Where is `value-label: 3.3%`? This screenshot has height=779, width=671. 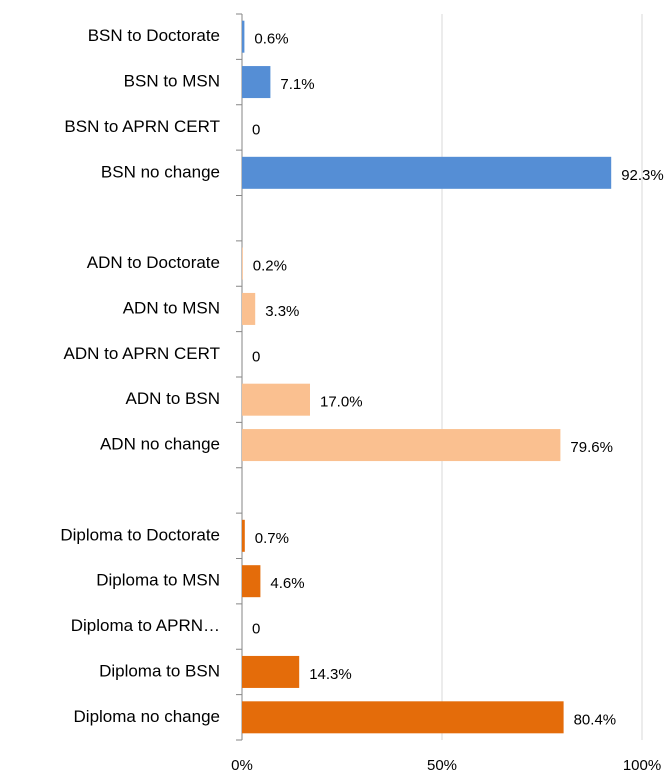
value-label: 3.3% is located at coordinates (282, 311).